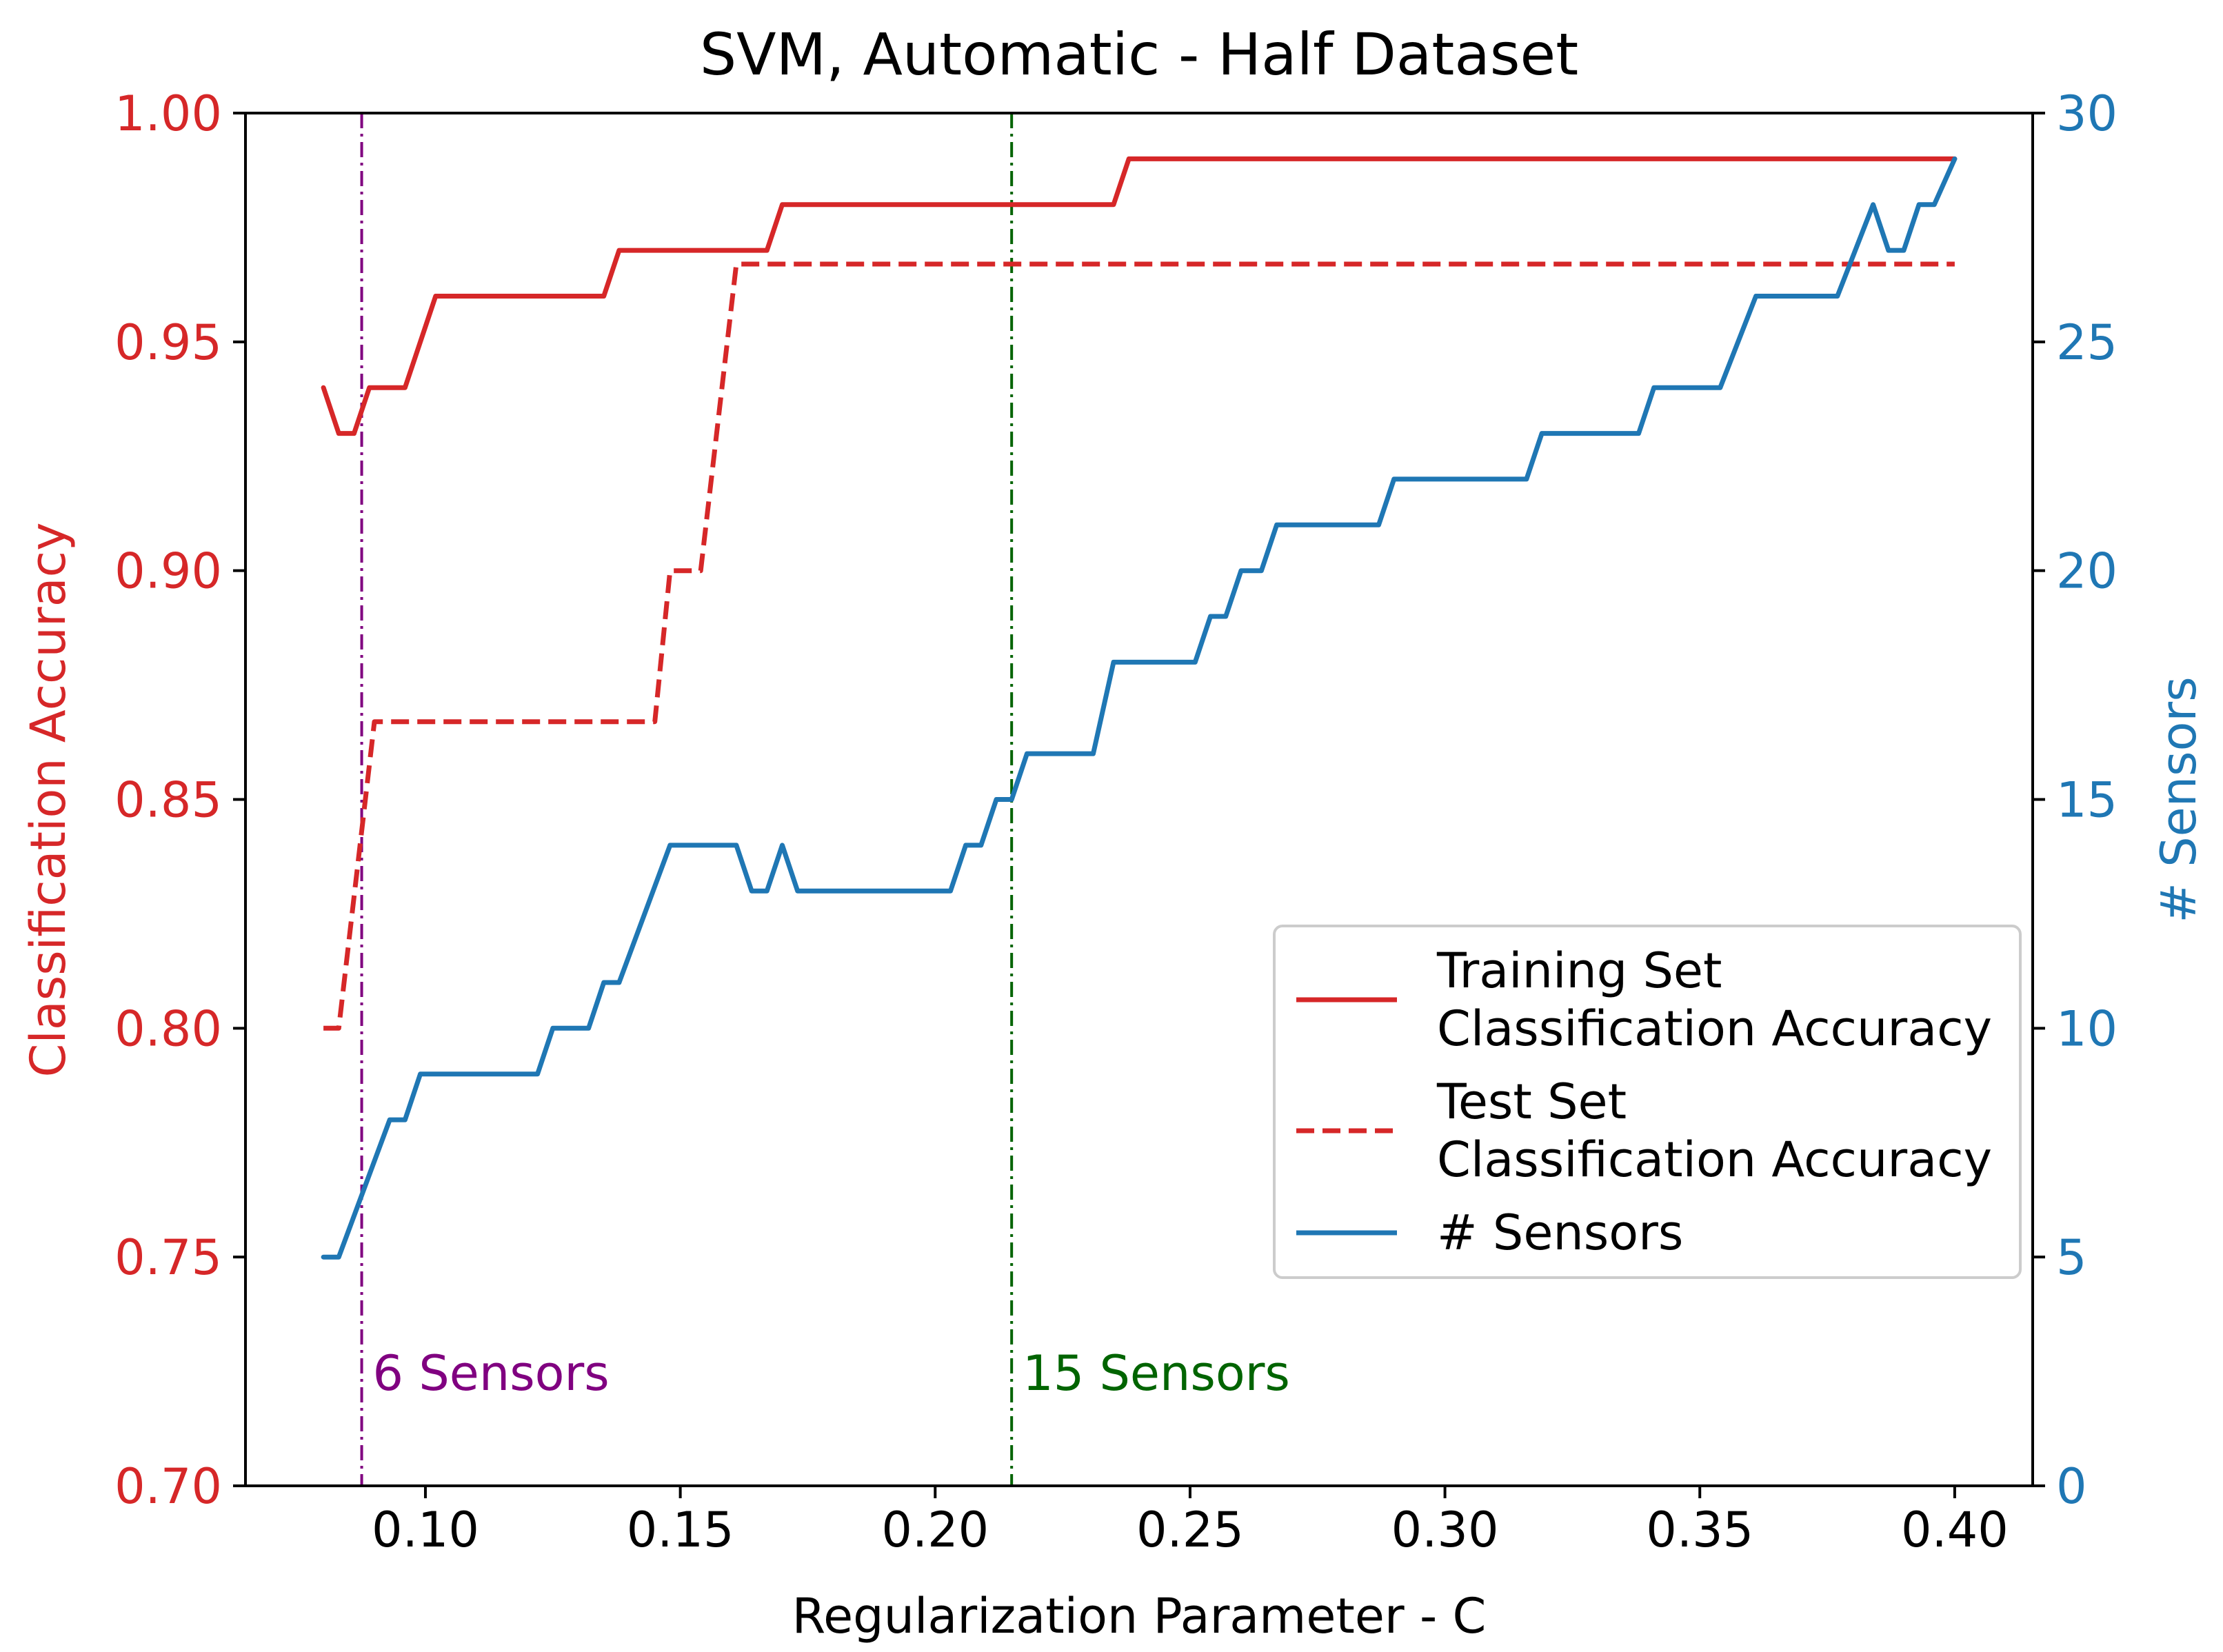 The image size is (2223, 1652). I want to click on x-tick-label: 0.40, so click(1955, 1530).